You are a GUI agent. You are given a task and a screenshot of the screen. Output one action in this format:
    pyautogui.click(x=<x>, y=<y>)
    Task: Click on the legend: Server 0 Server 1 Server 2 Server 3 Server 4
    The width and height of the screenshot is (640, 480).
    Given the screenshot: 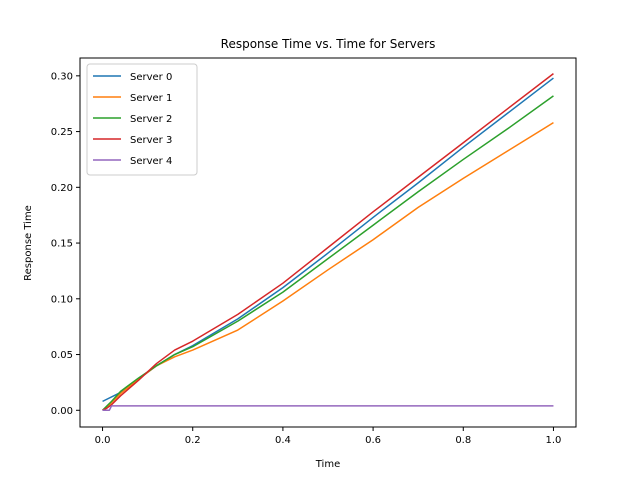 What is the action you would take?
    pyautogui.click(x=142, y=119)
    